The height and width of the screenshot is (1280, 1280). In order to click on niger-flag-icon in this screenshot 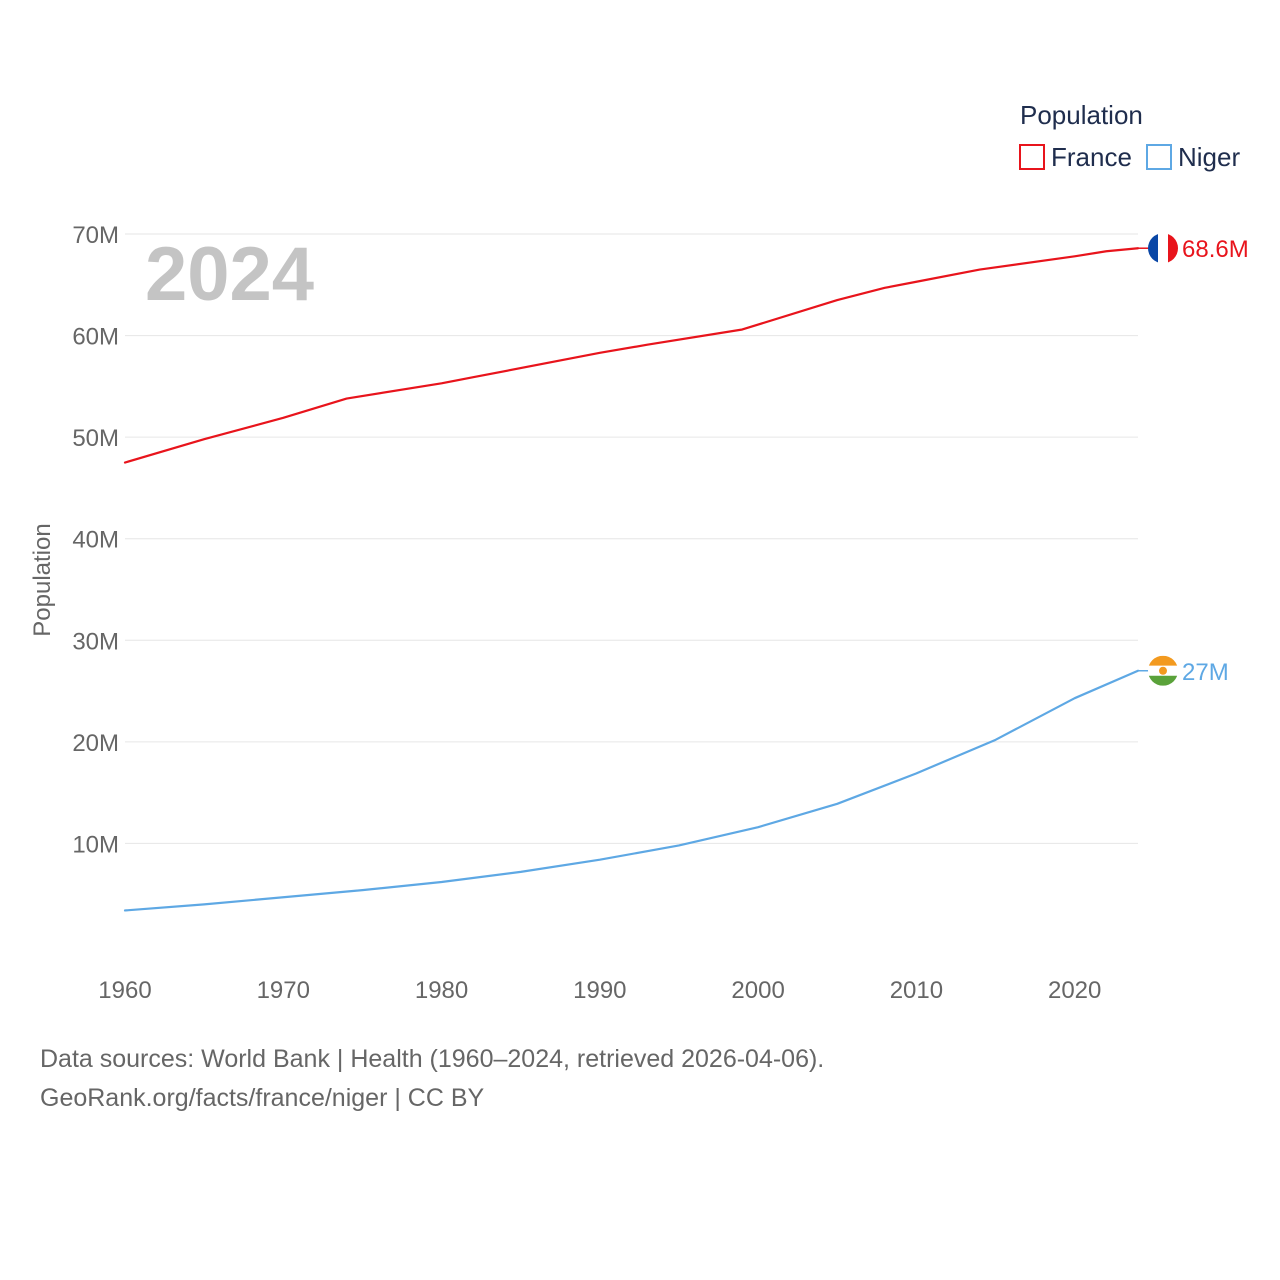, I will do `click(1163, 670)`.